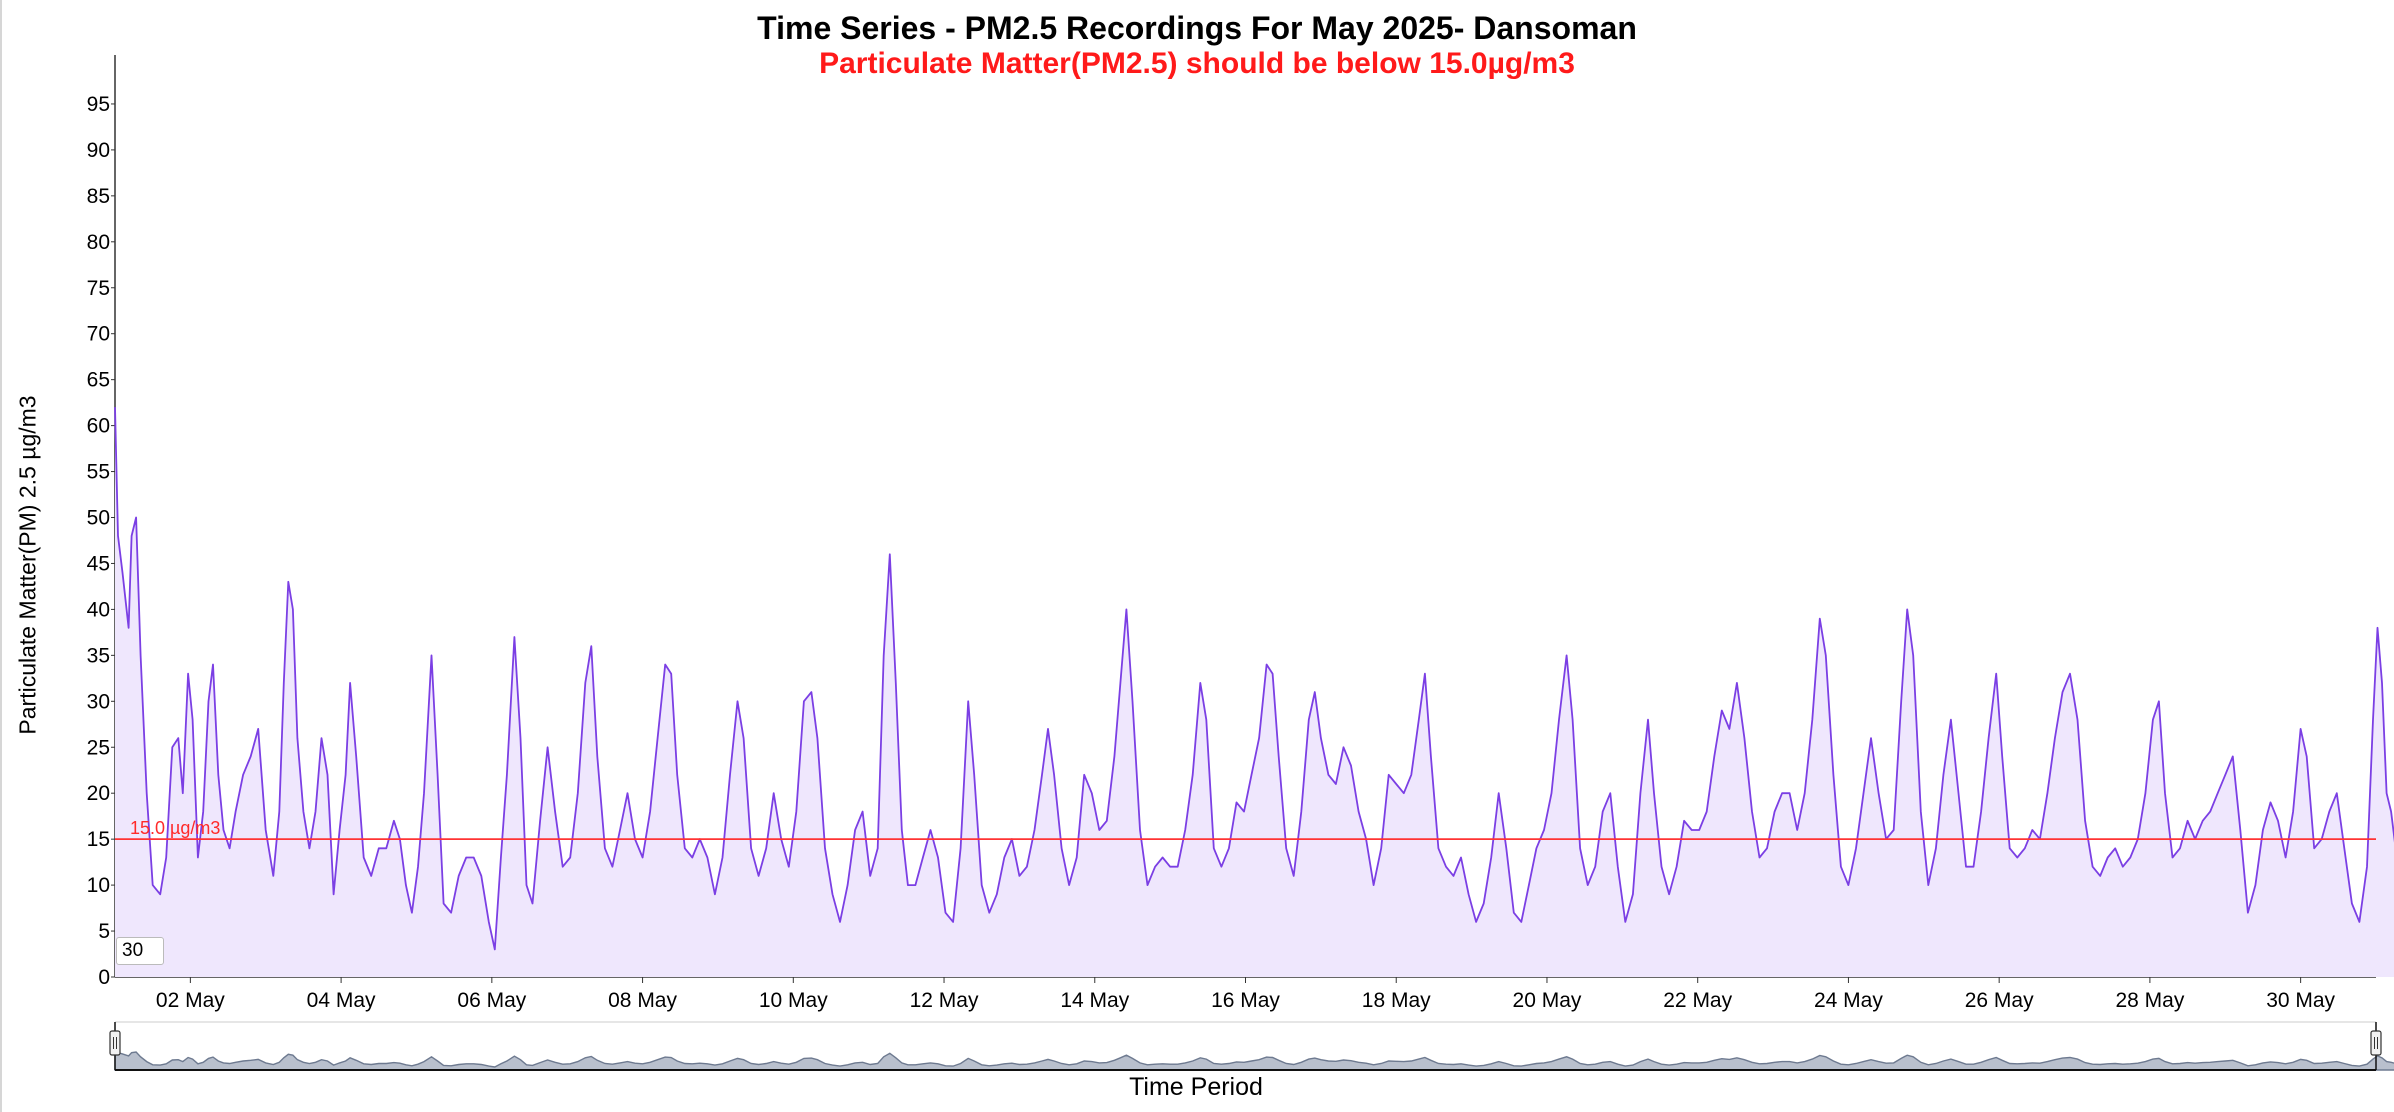 The image size is (2394, 1112). Describe the element at coordinates (140, 951) in the screenshot. I see `navigator-window-input` at that location.